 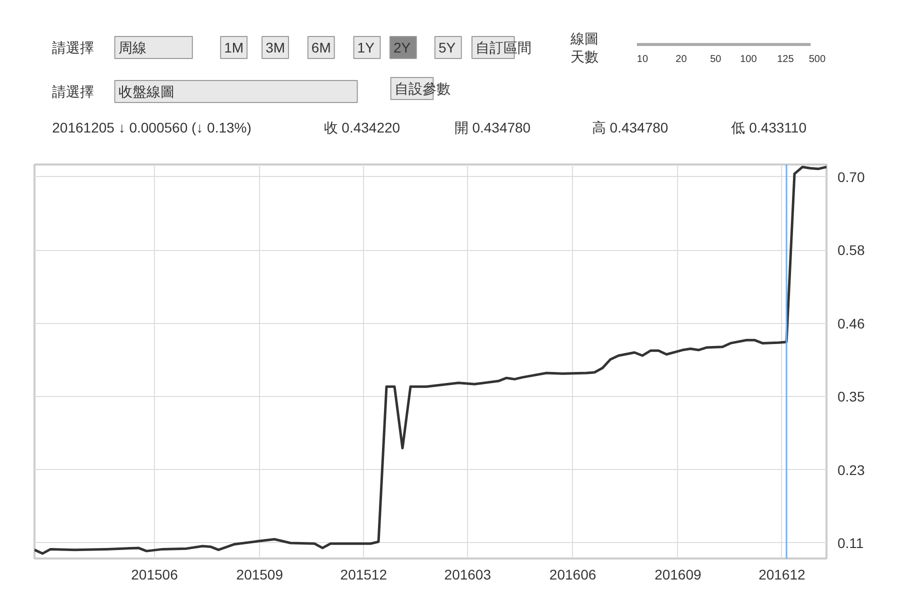 What do you see at coordinates (630, 128) in the screenshot?
I see `text: 高 0.434780` at bounding box center [630, 128].